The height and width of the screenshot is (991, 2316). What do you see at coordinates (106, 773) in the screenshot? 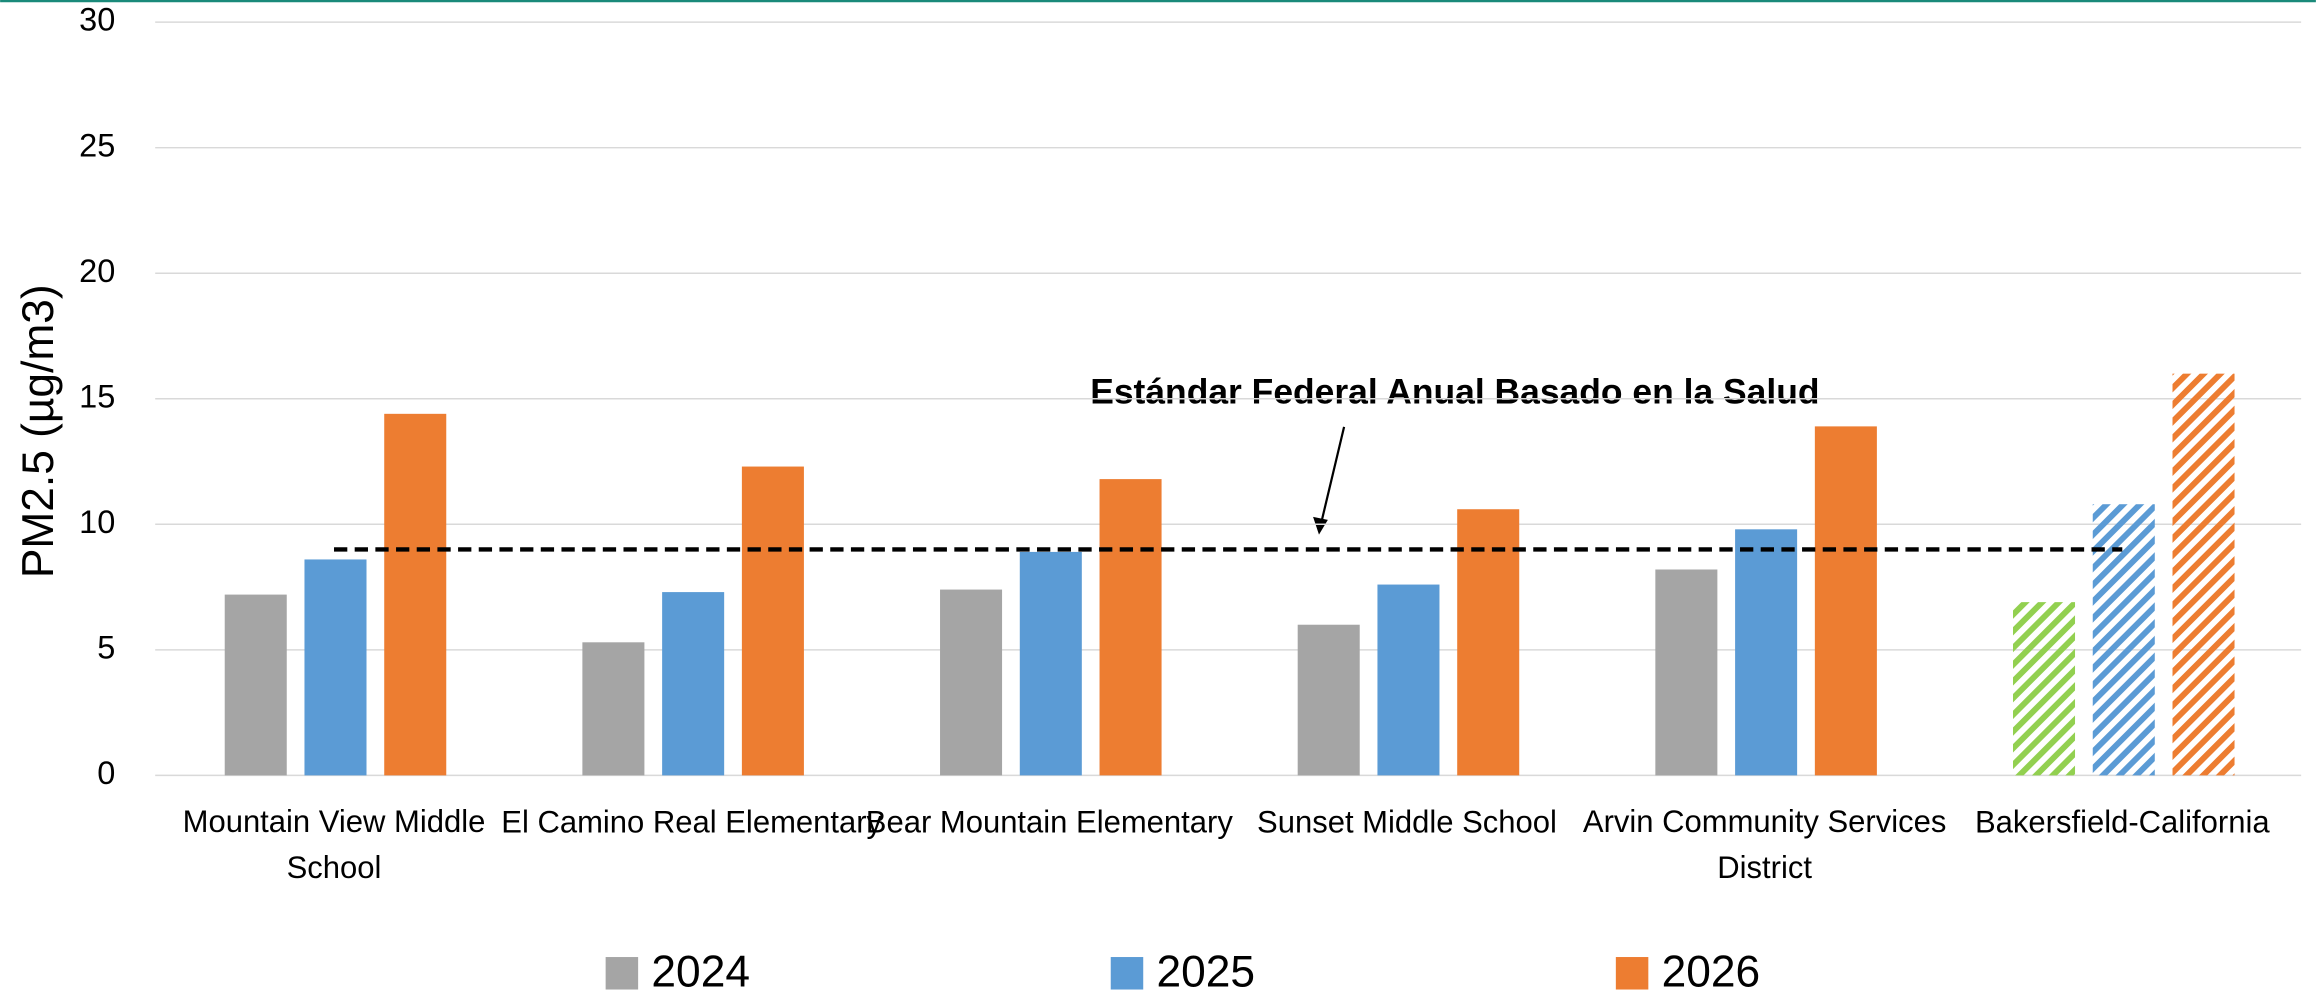
I see `y-tick-label: 0` at bounding box center [106, 773].